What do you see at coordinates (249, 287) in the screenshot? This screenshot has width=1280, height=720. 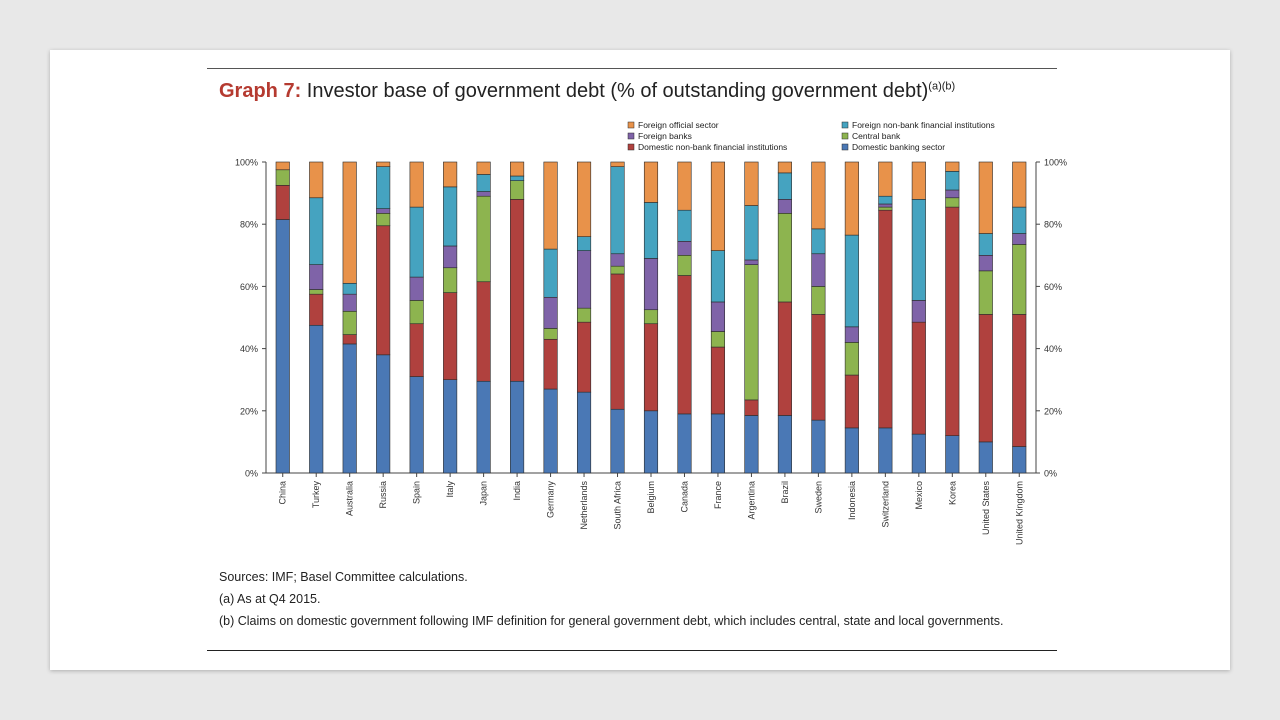 I see `y-tick-label-left: 60%` at bounding box center [249, 287].